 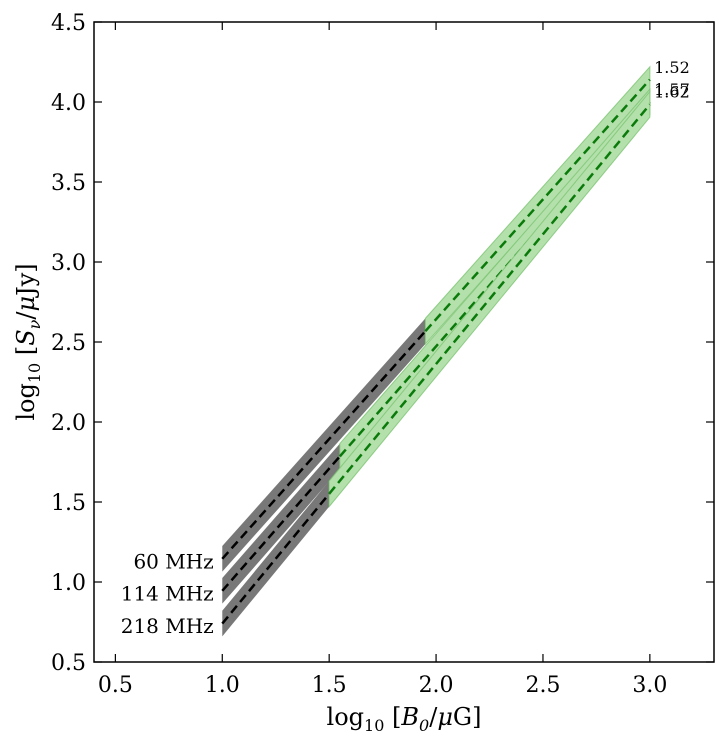 What do you see at coordinates (26, 337) in the screenshot?
I see `axis-title-part: S` at bounding box center [26, 337].